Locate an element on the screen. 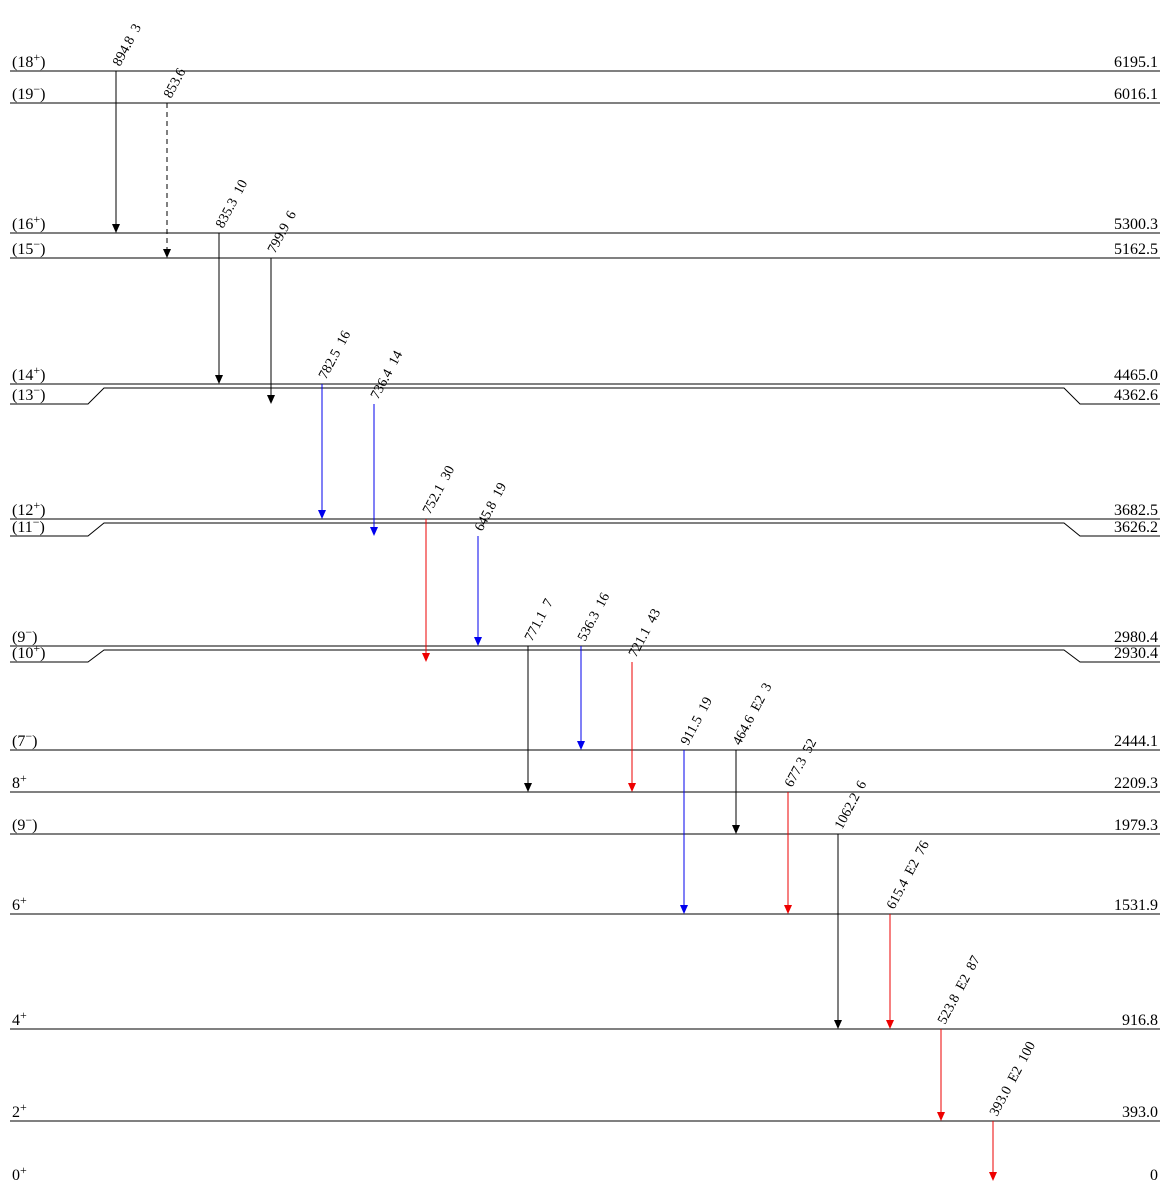  level-energy-label: 3682.5 is located at coordinates (1136, 510).